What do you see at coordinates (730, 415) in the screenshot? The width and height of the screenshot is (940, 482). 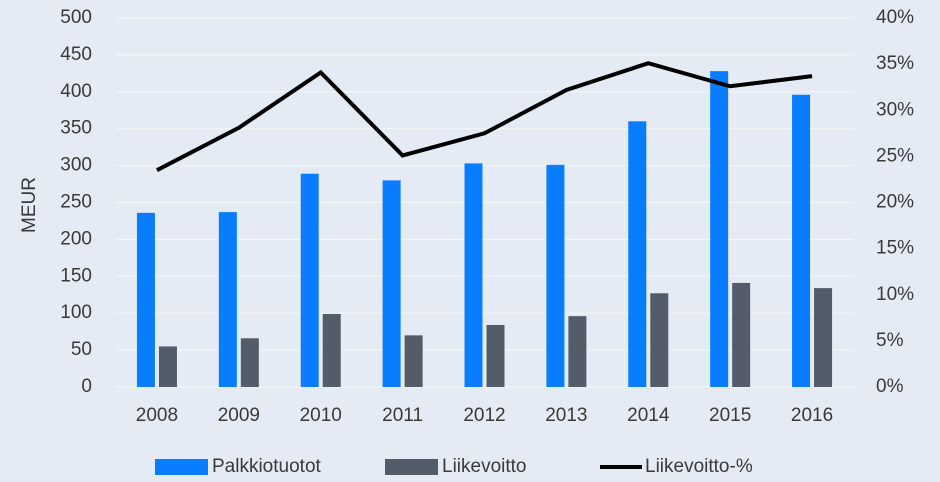 I see `x-tick-label: 2015` at bounding box center [730, 415].